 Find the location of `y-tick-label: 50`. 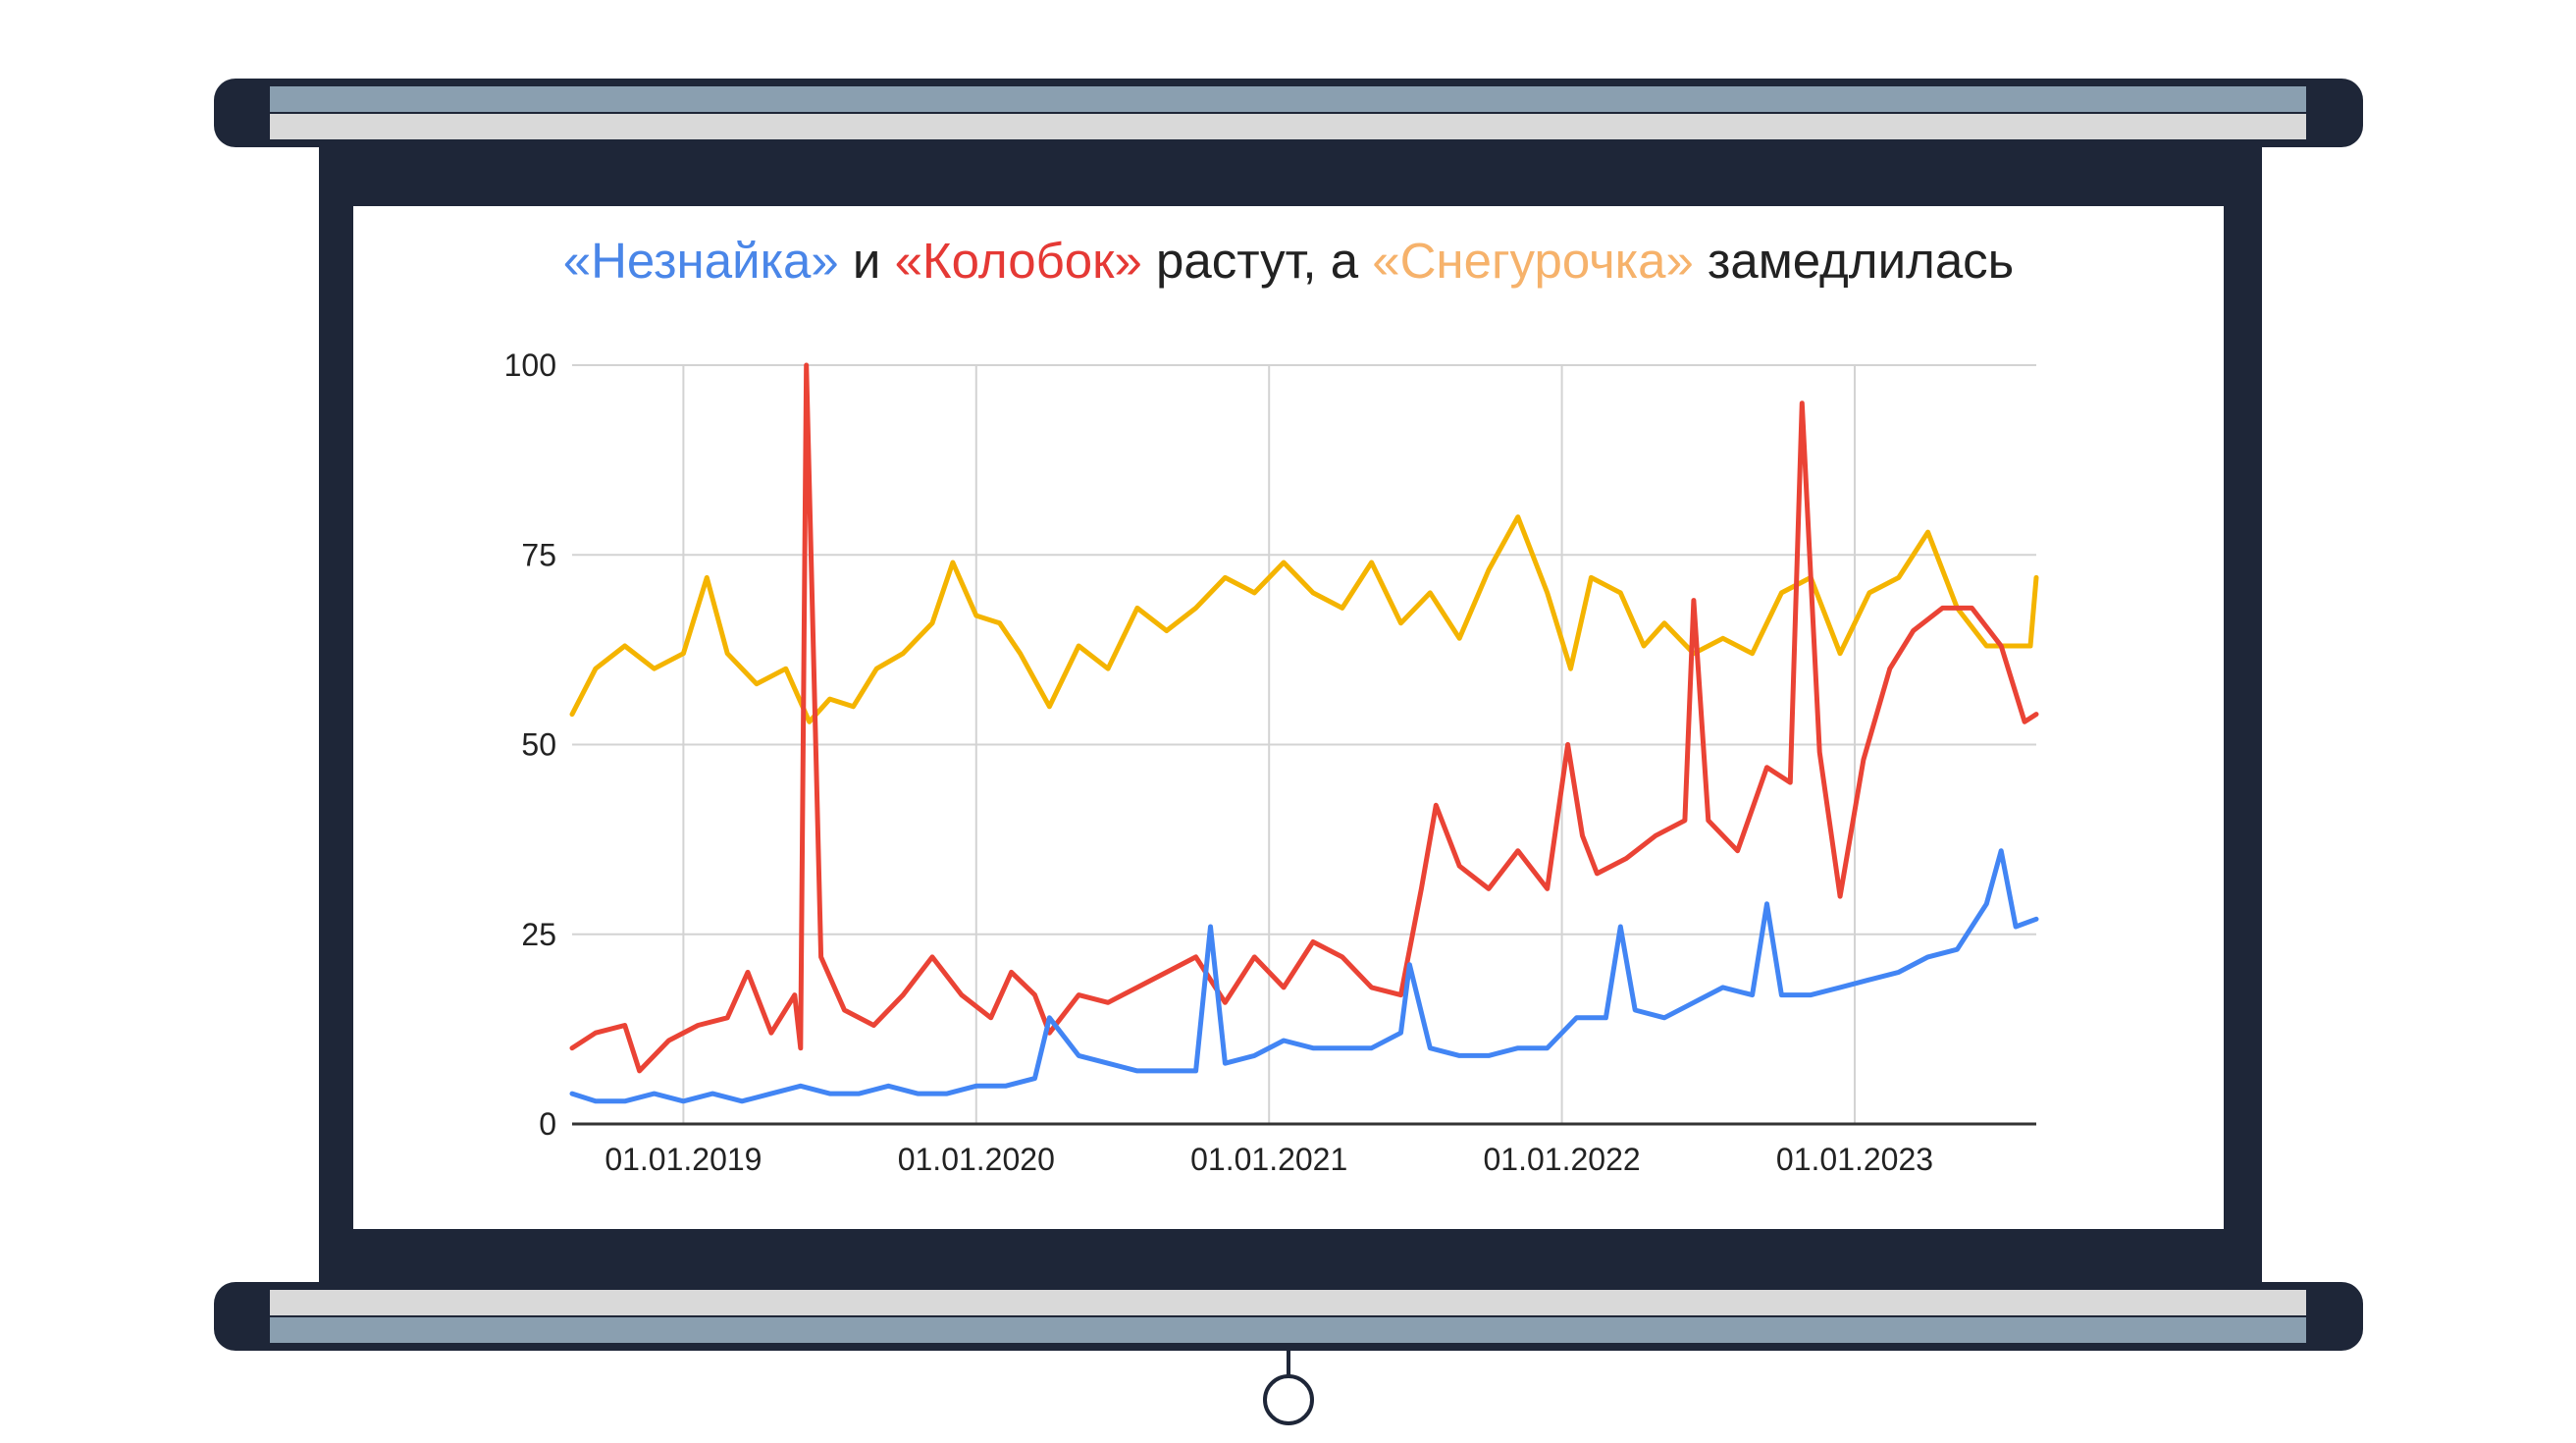

y-tick-label: 50 is located at coordinates (538, 745).